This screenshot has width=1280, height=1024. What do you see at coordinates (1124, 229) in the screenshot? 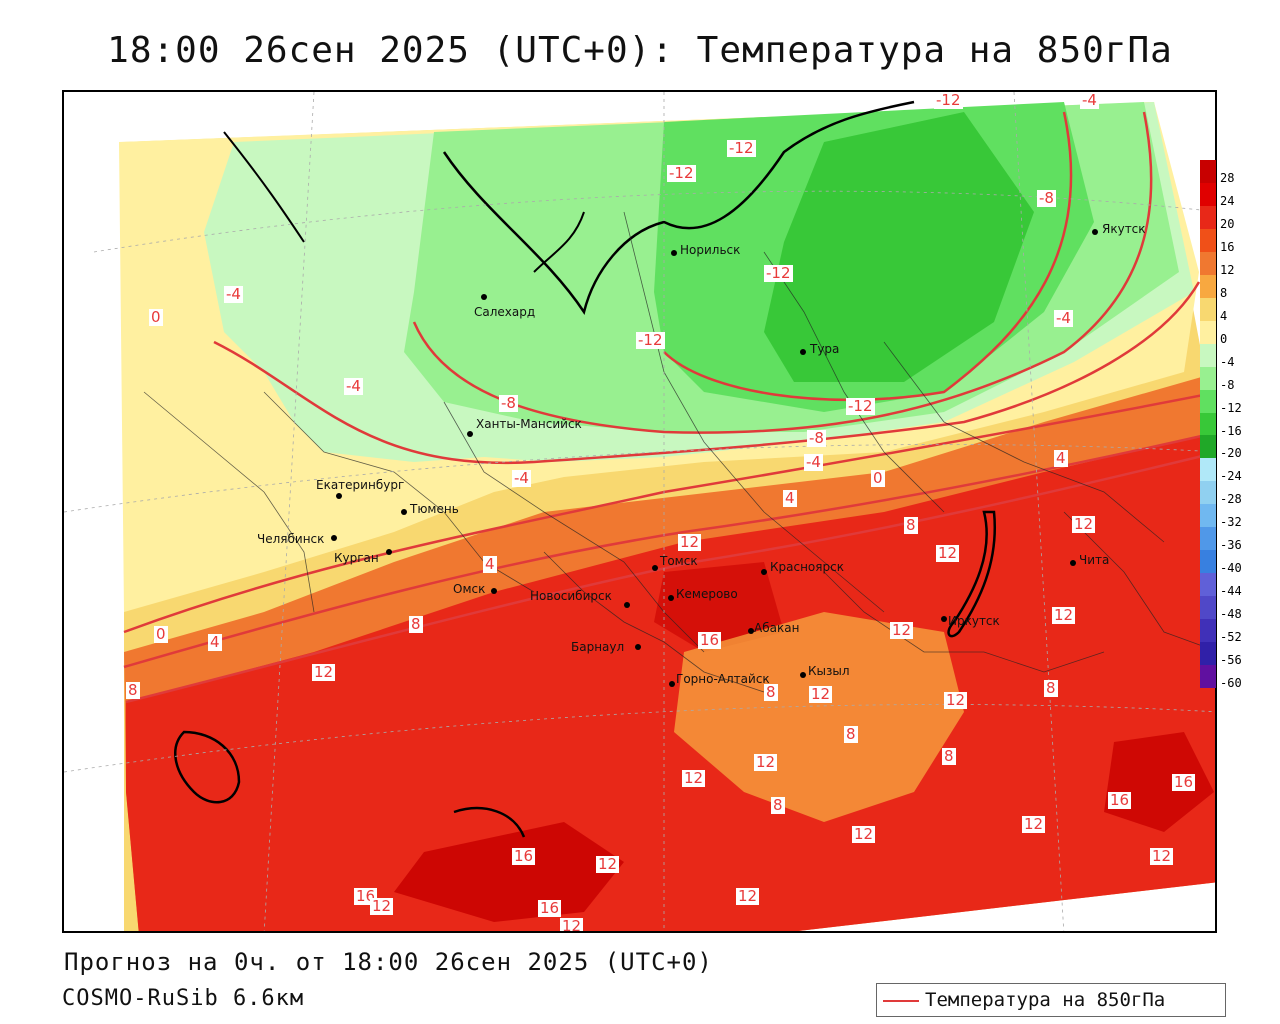
I see `city-yakutsk: Якутск` at bounding box center [1124, 229].